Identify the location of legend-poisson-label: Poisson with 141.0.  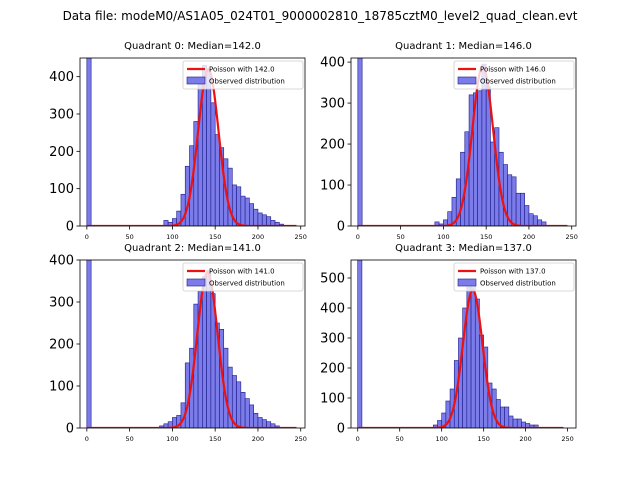
(242, 272).